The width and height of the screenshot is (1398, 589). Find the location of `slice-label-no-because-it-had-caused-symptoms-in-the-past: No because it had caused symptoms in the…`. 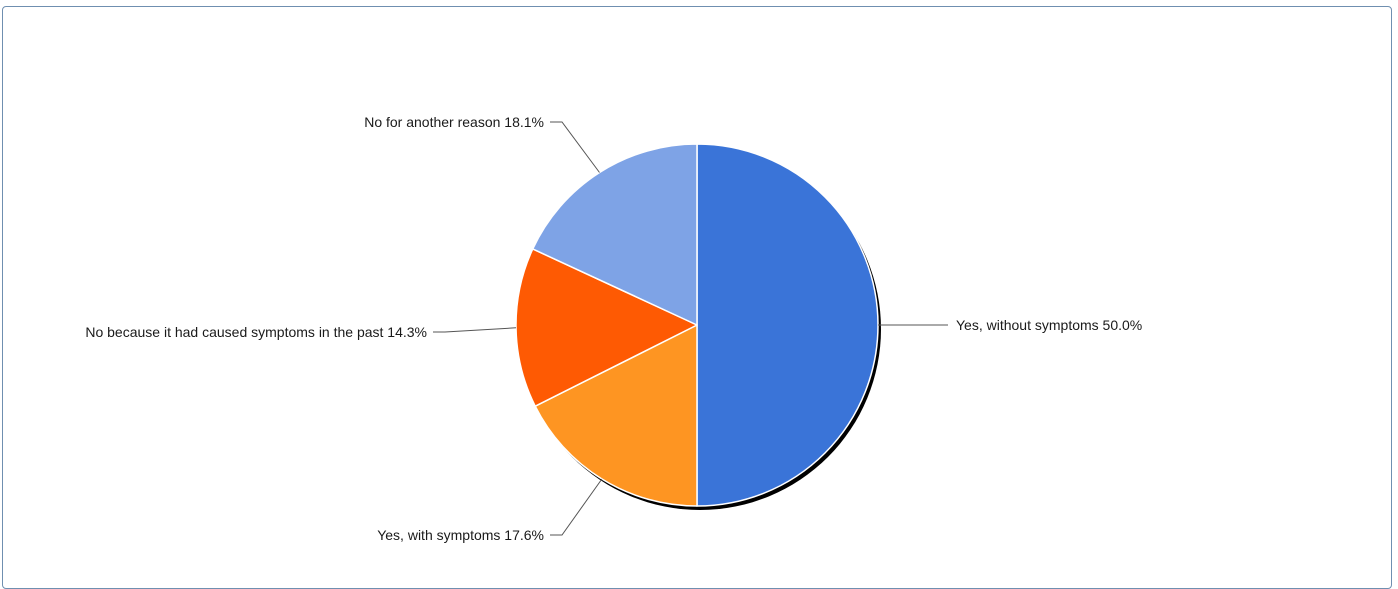

slice-label-no-because-it-had-caused-symptoms-in-the-past: No because it had caused symptoms in the… is located at coordinates (256, 332).